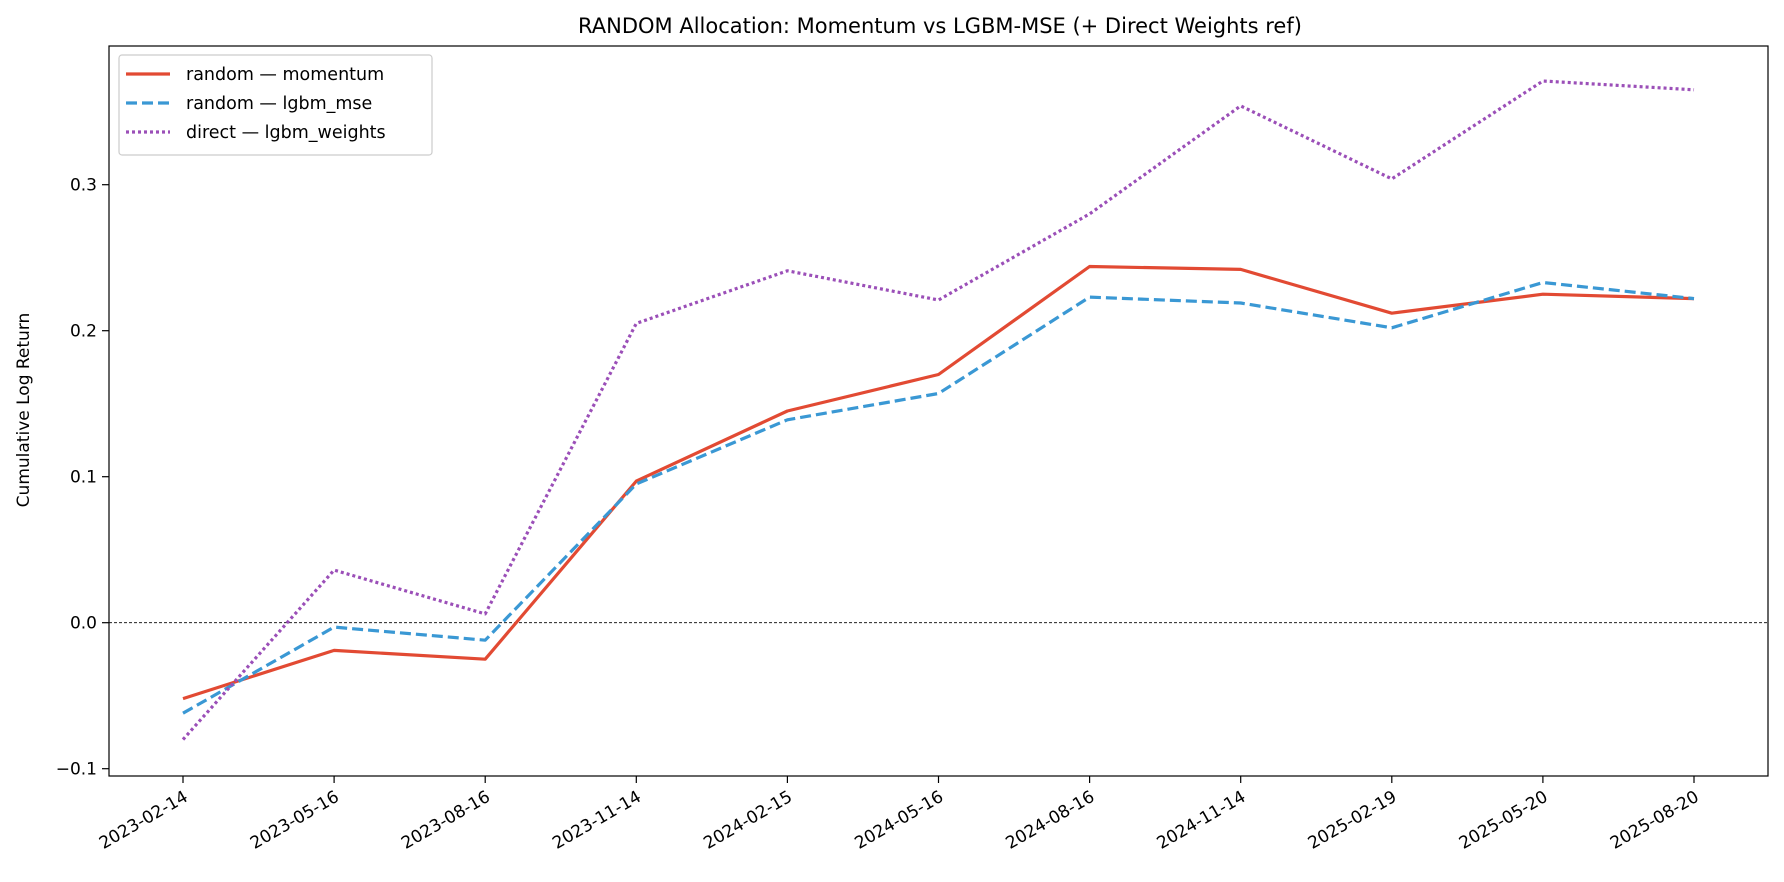 This screenshot has height=882, width=1784. I want to click on x-tick-label: 2023-11-14, so click(597, 820).